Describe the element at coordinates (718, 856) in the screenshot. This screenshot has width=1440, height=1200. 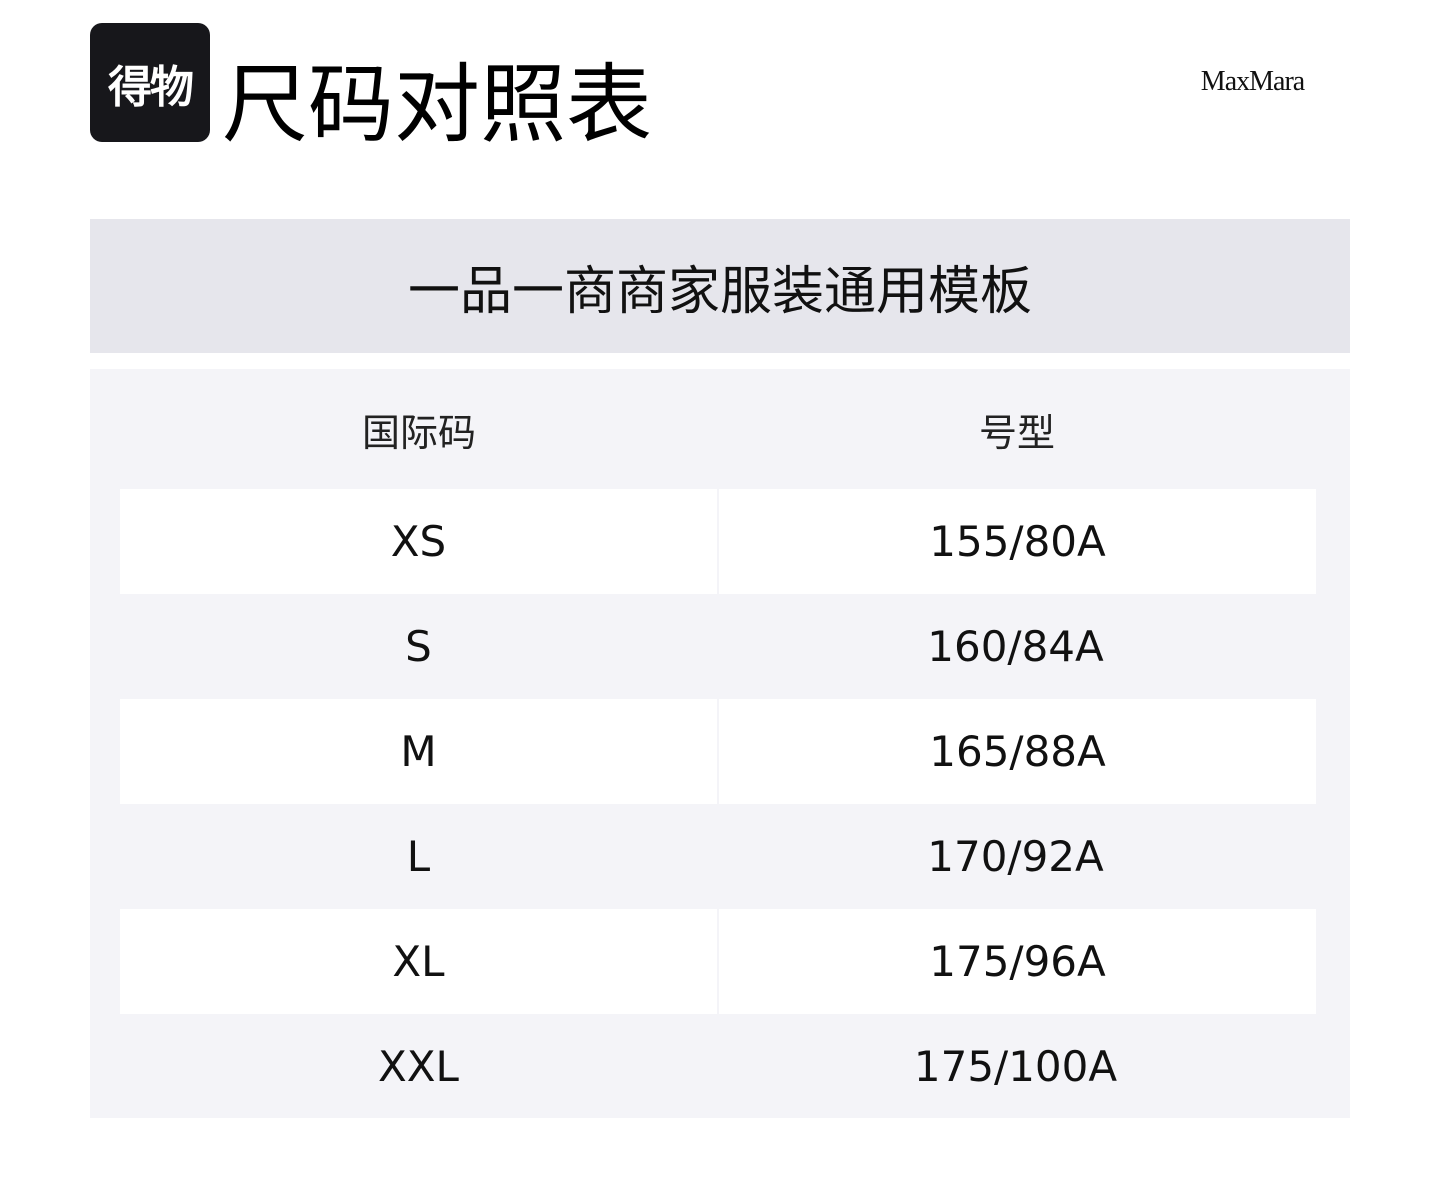
I see `table-row: L 170/92A` at that location.